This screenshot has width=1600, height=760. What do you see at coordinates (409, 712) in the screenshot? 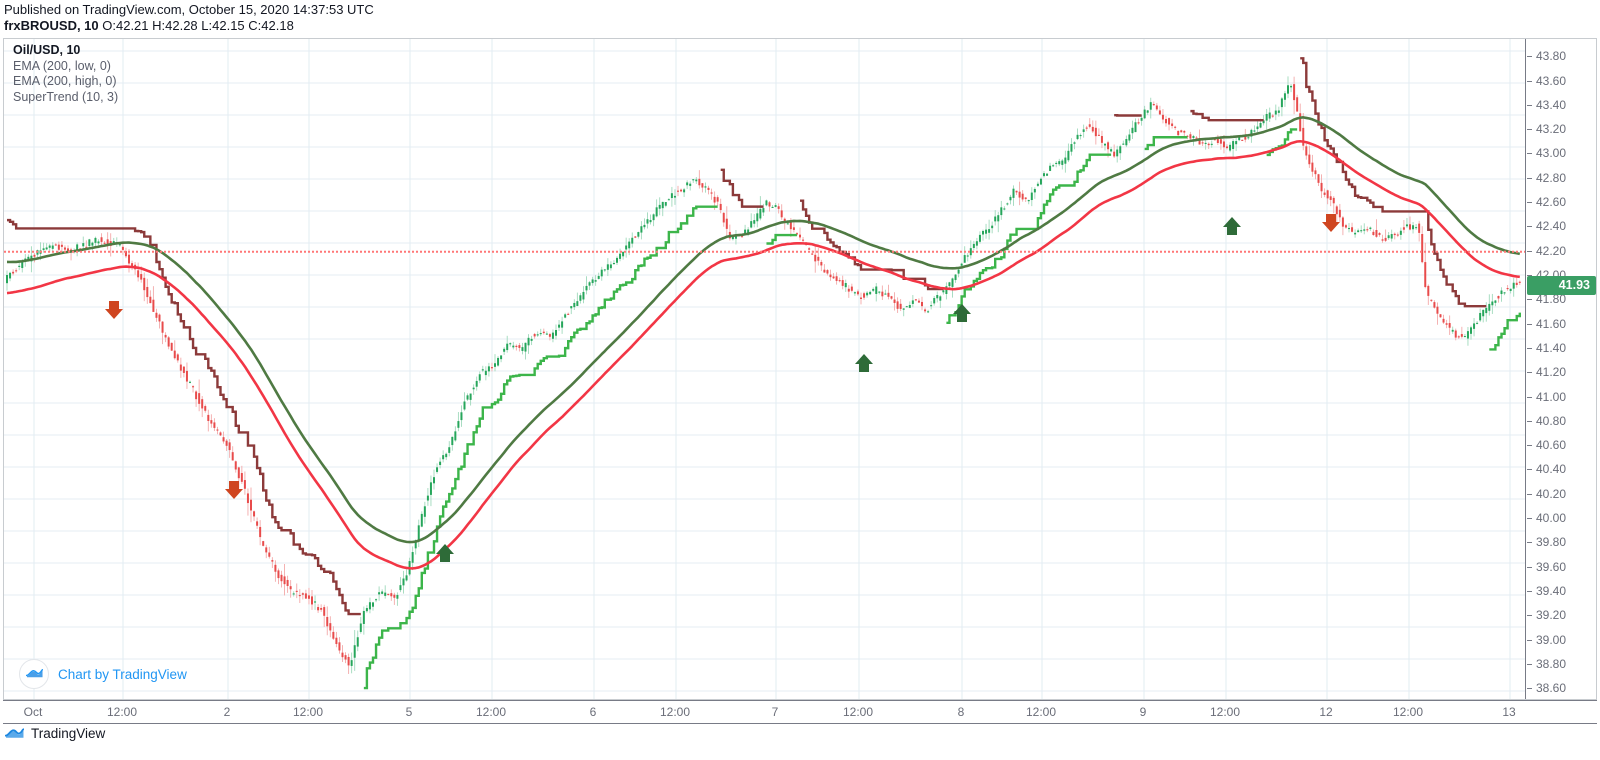
I see `time-tick: 5` at bounding box center [409, 712].